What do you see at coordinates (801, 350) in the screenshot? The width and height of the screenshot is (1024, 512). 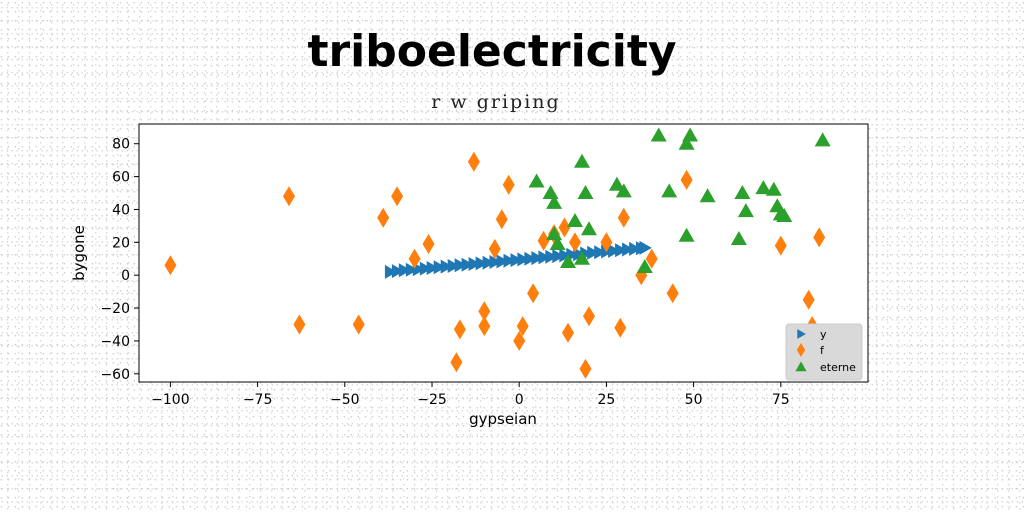 I see `legend-marker-f` at bounding box center [801, 350].